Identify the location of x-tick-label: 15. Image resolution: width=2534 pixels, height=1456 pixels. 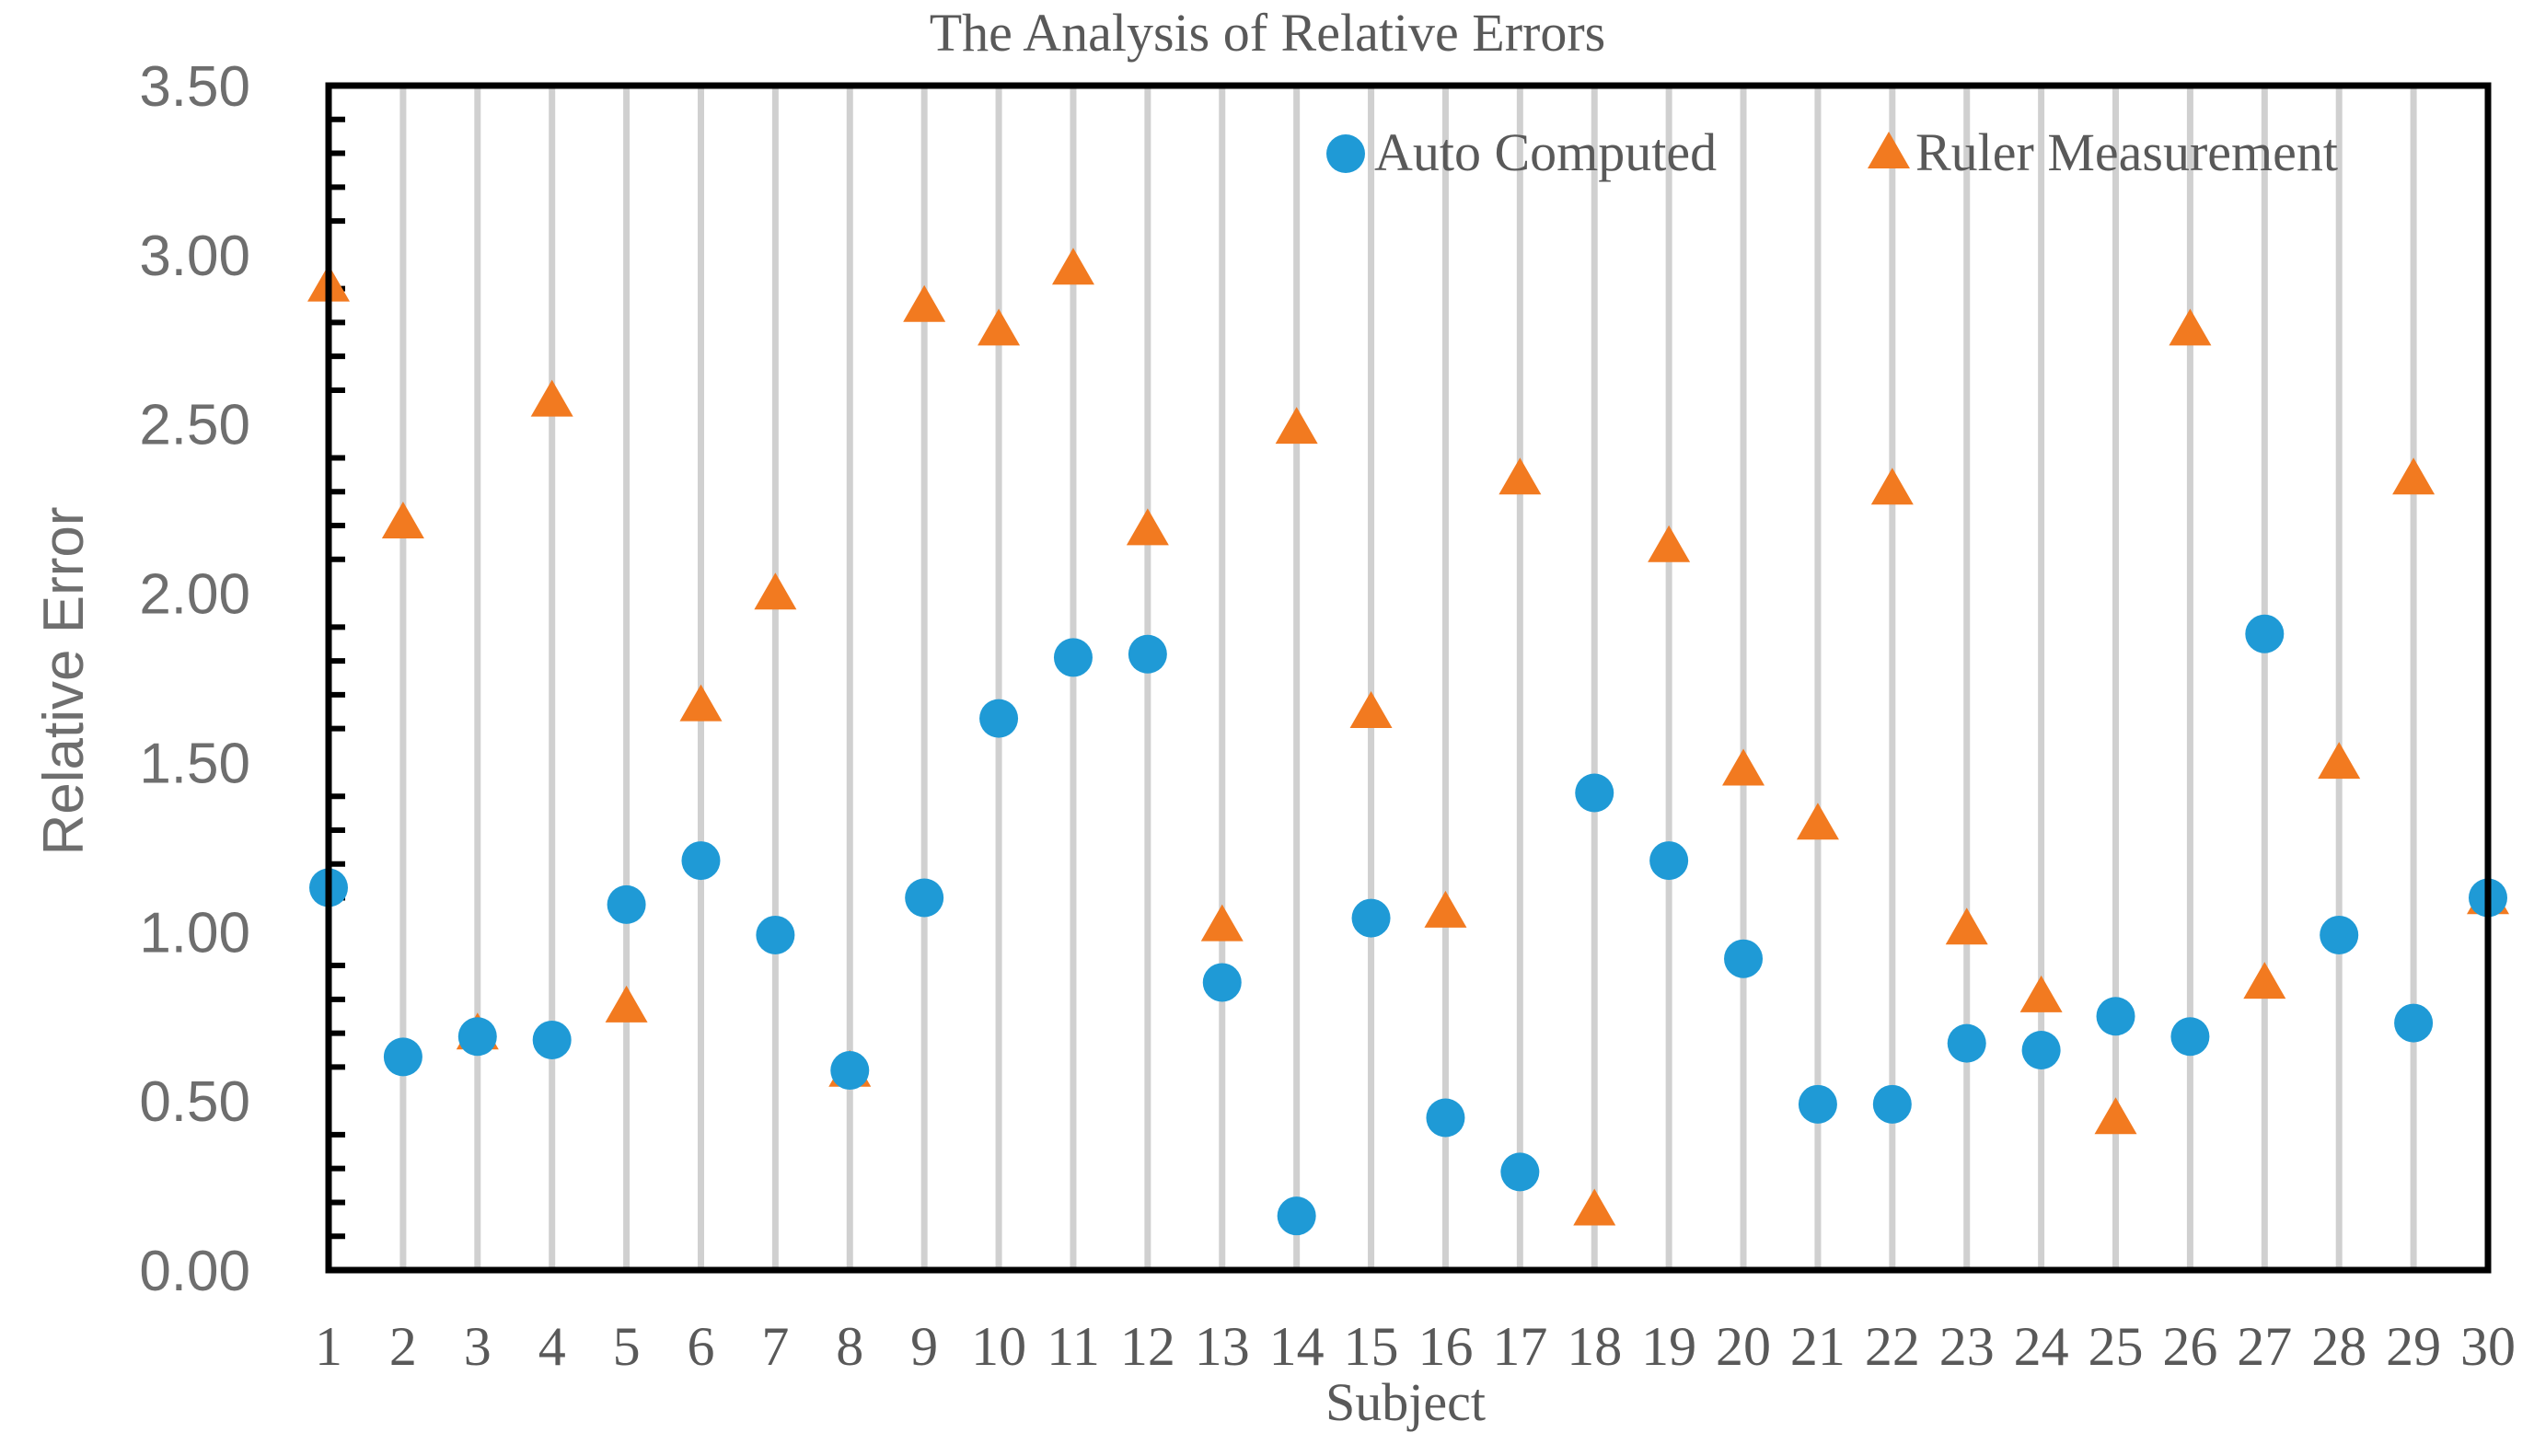
(1371, 1346).